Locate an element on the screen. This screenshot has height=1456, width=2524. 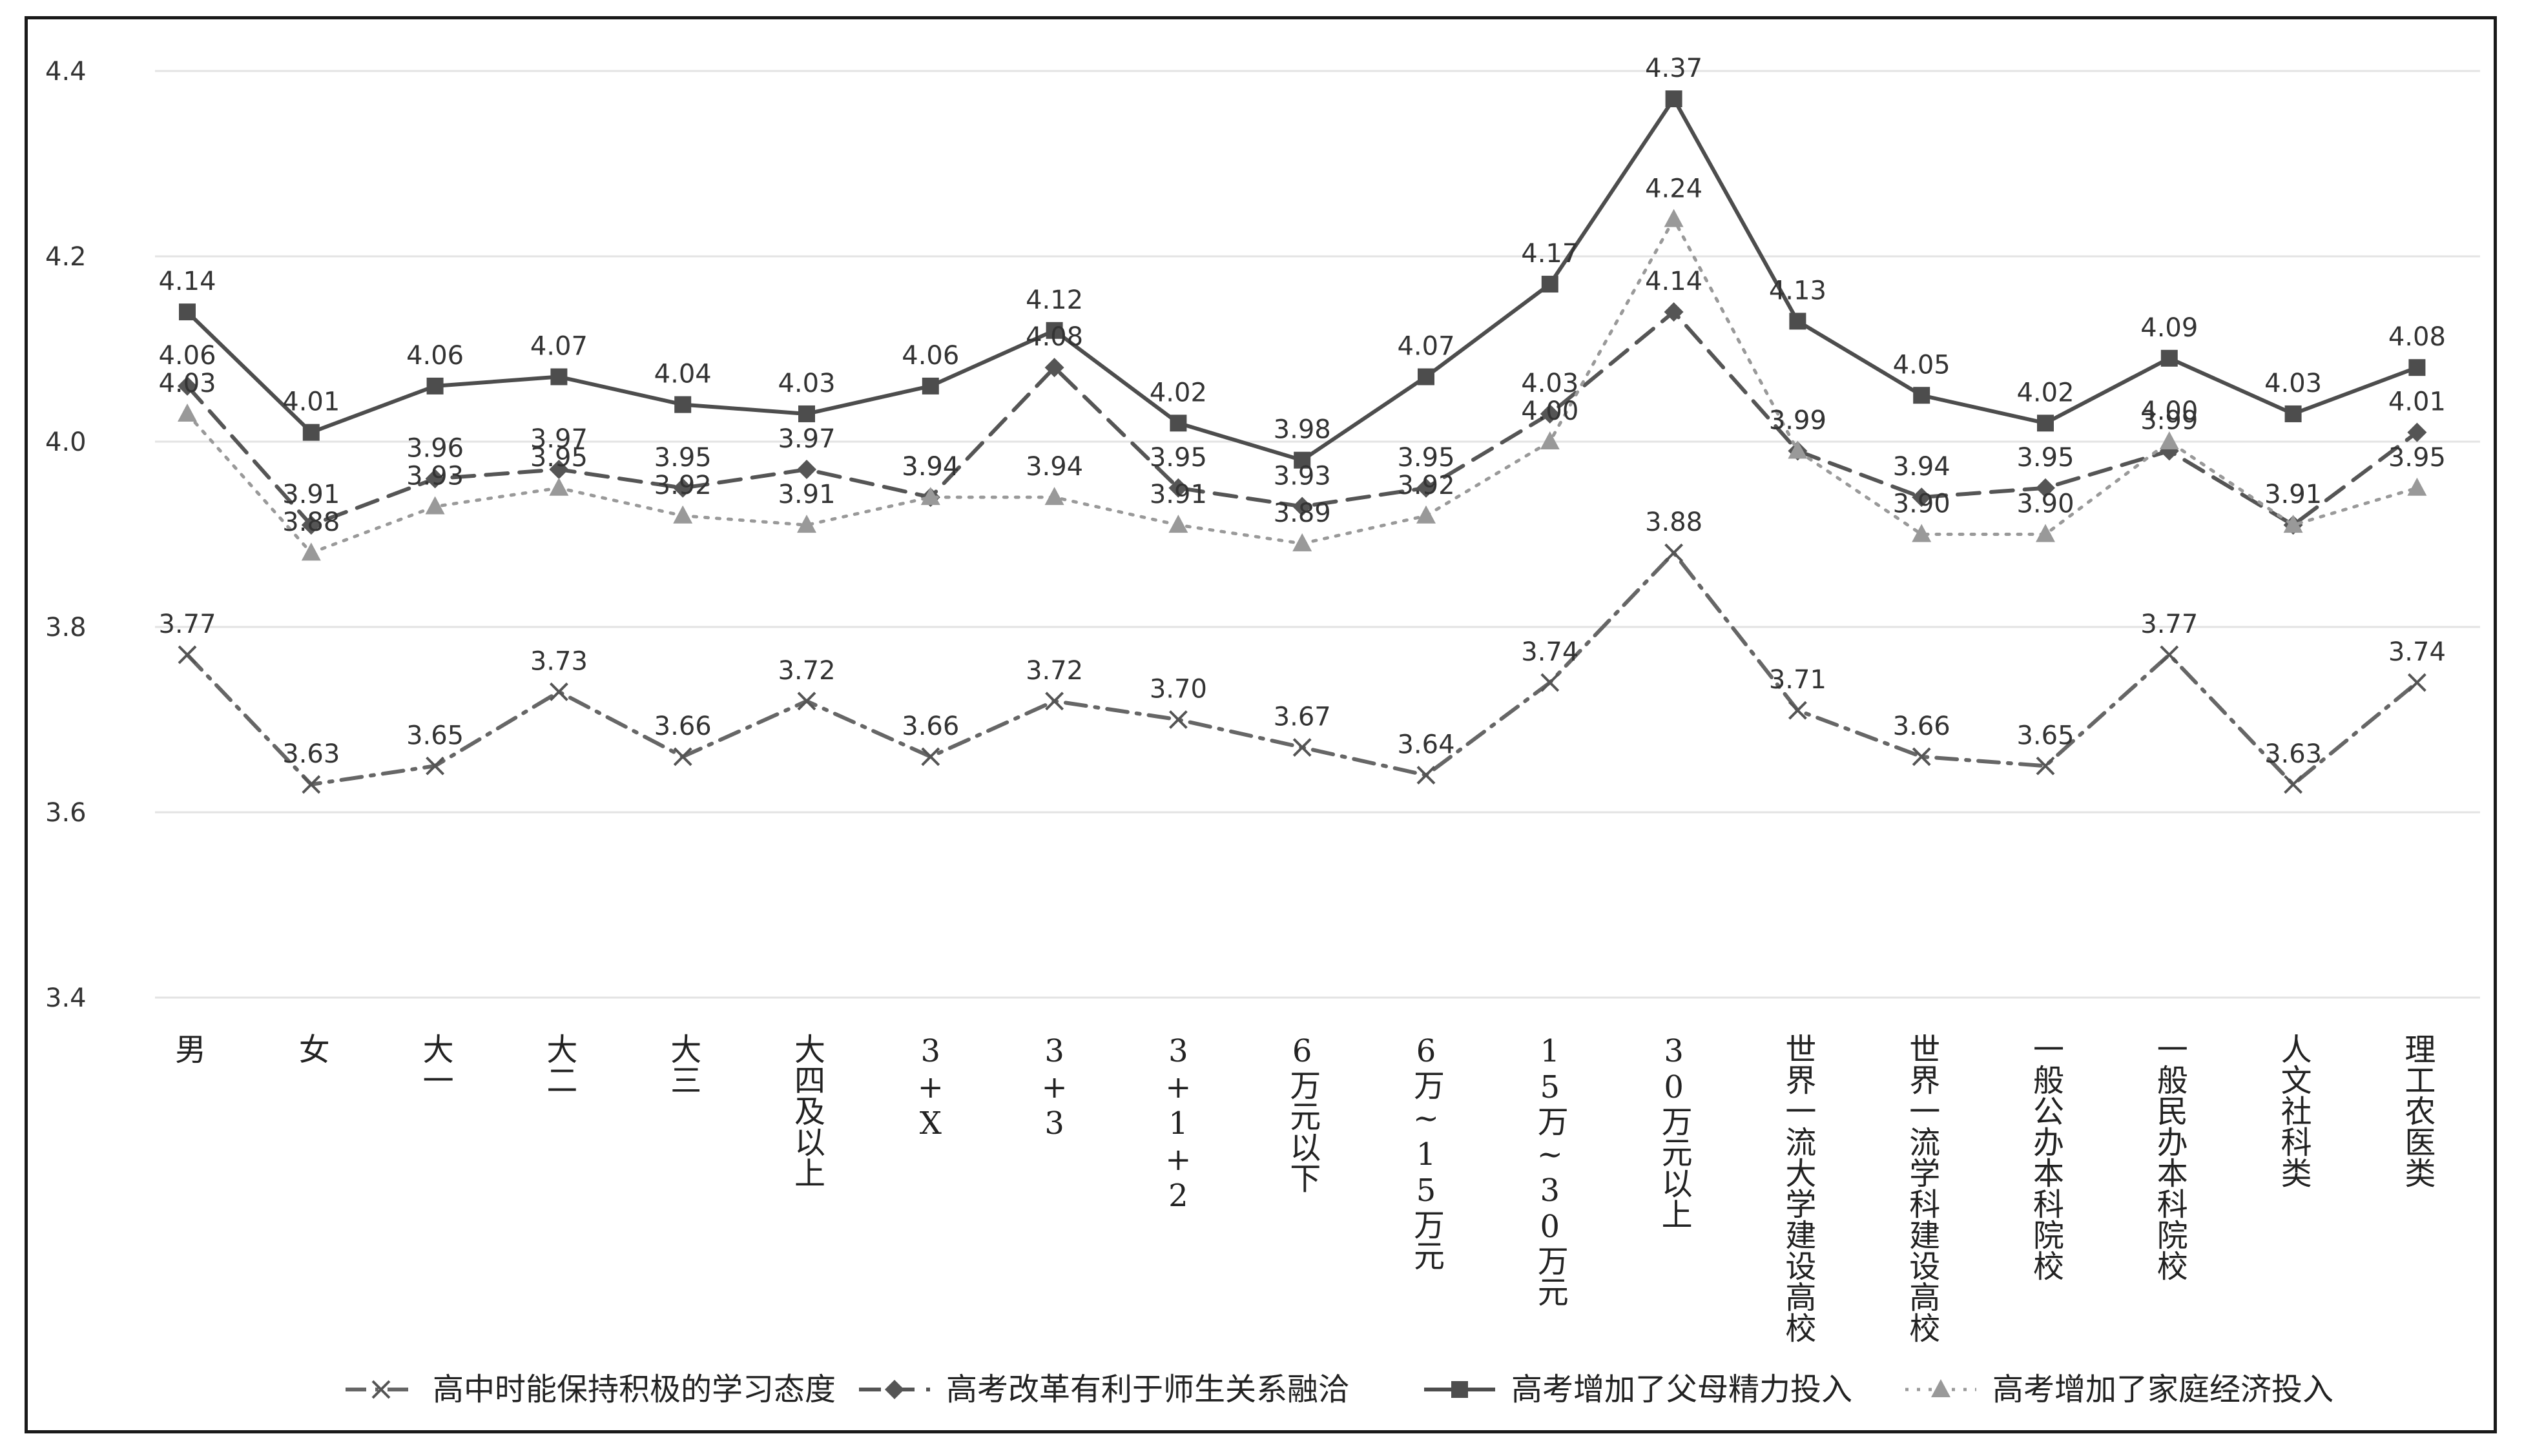
legend-label: 高考增加了父母精力投入 is located at coordinates (1681, 1389).